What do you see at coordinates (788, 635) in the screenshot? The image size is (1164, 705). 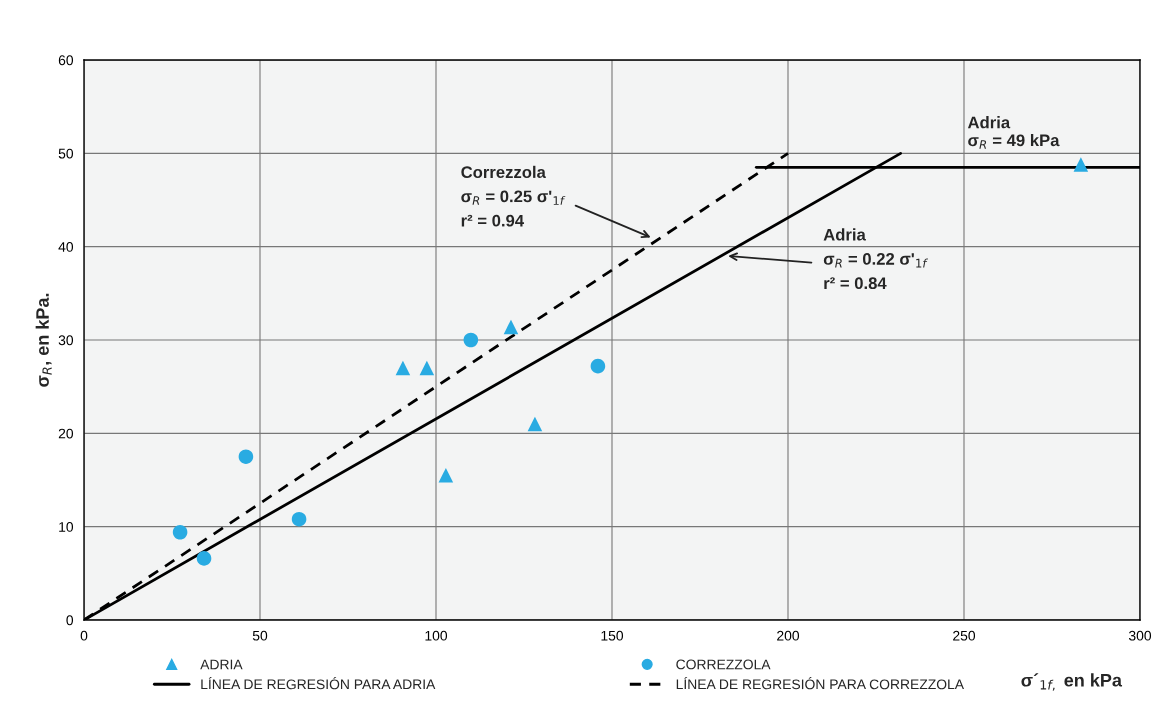 I see `x-tick-label: 200` at bounding box center [788, 635].